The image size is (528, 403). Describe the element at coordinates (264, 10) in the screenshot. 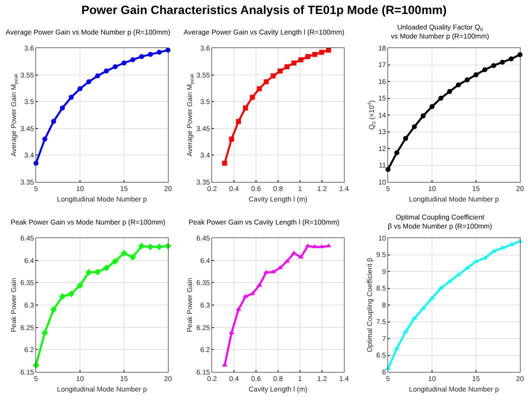

I see `text: Power Gain Characteristics Analysis of TE01p Mode (R=100mm)` at that location.